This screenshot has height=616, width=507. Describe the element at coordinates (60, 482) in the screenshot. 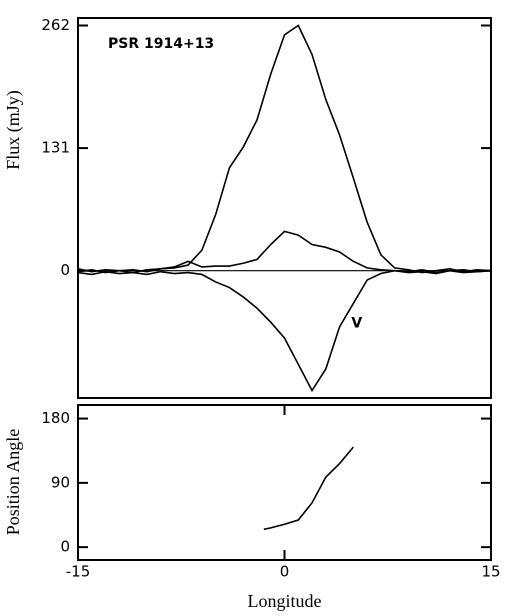

I see `y-tick-label: 90` at that location.